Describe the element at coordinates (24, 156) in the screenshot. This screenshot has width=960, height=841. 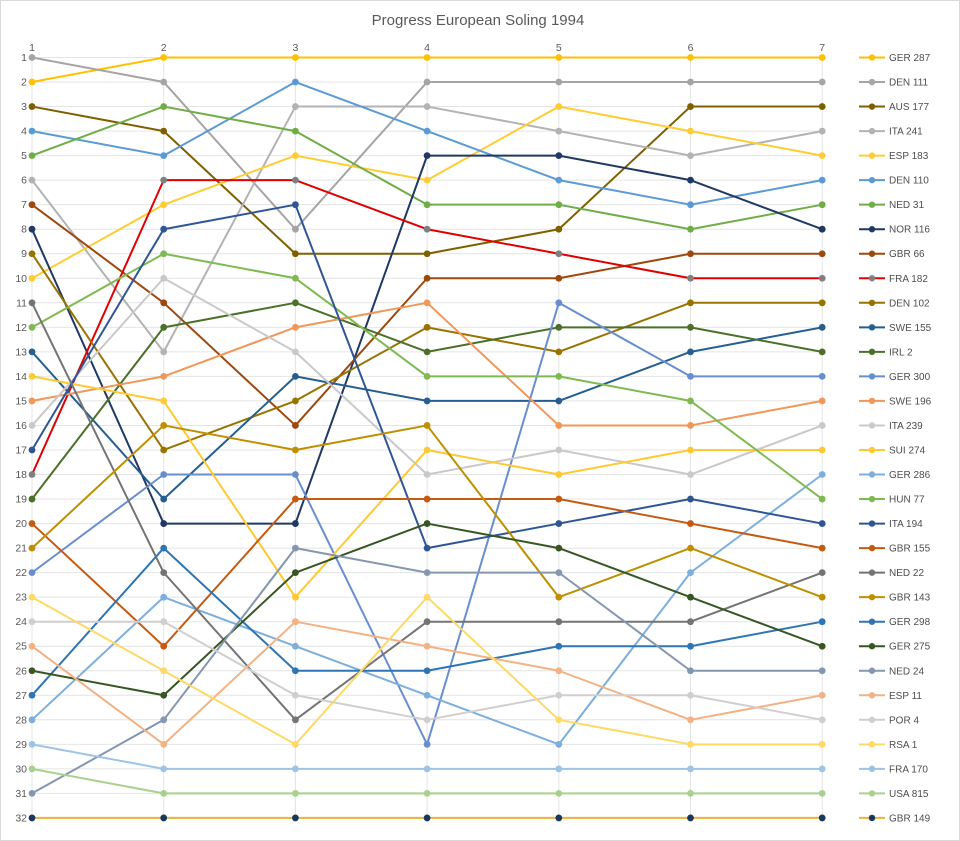
I see `y-axis-label: 5` at that location.